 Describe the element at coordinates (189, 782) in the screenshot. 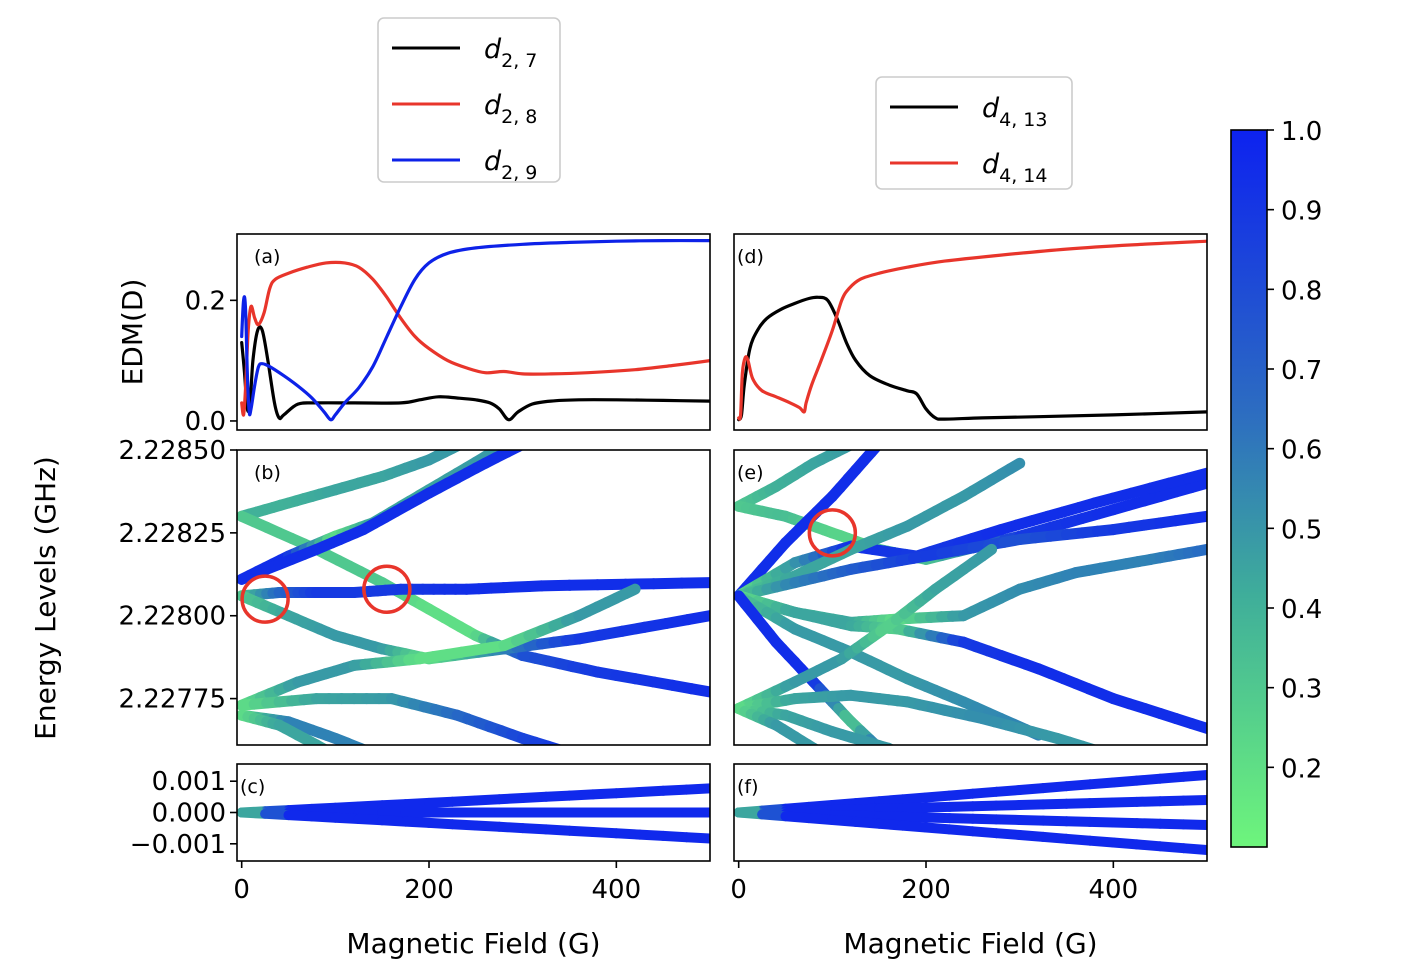

I see `ytick-label: 0.001` at that location.